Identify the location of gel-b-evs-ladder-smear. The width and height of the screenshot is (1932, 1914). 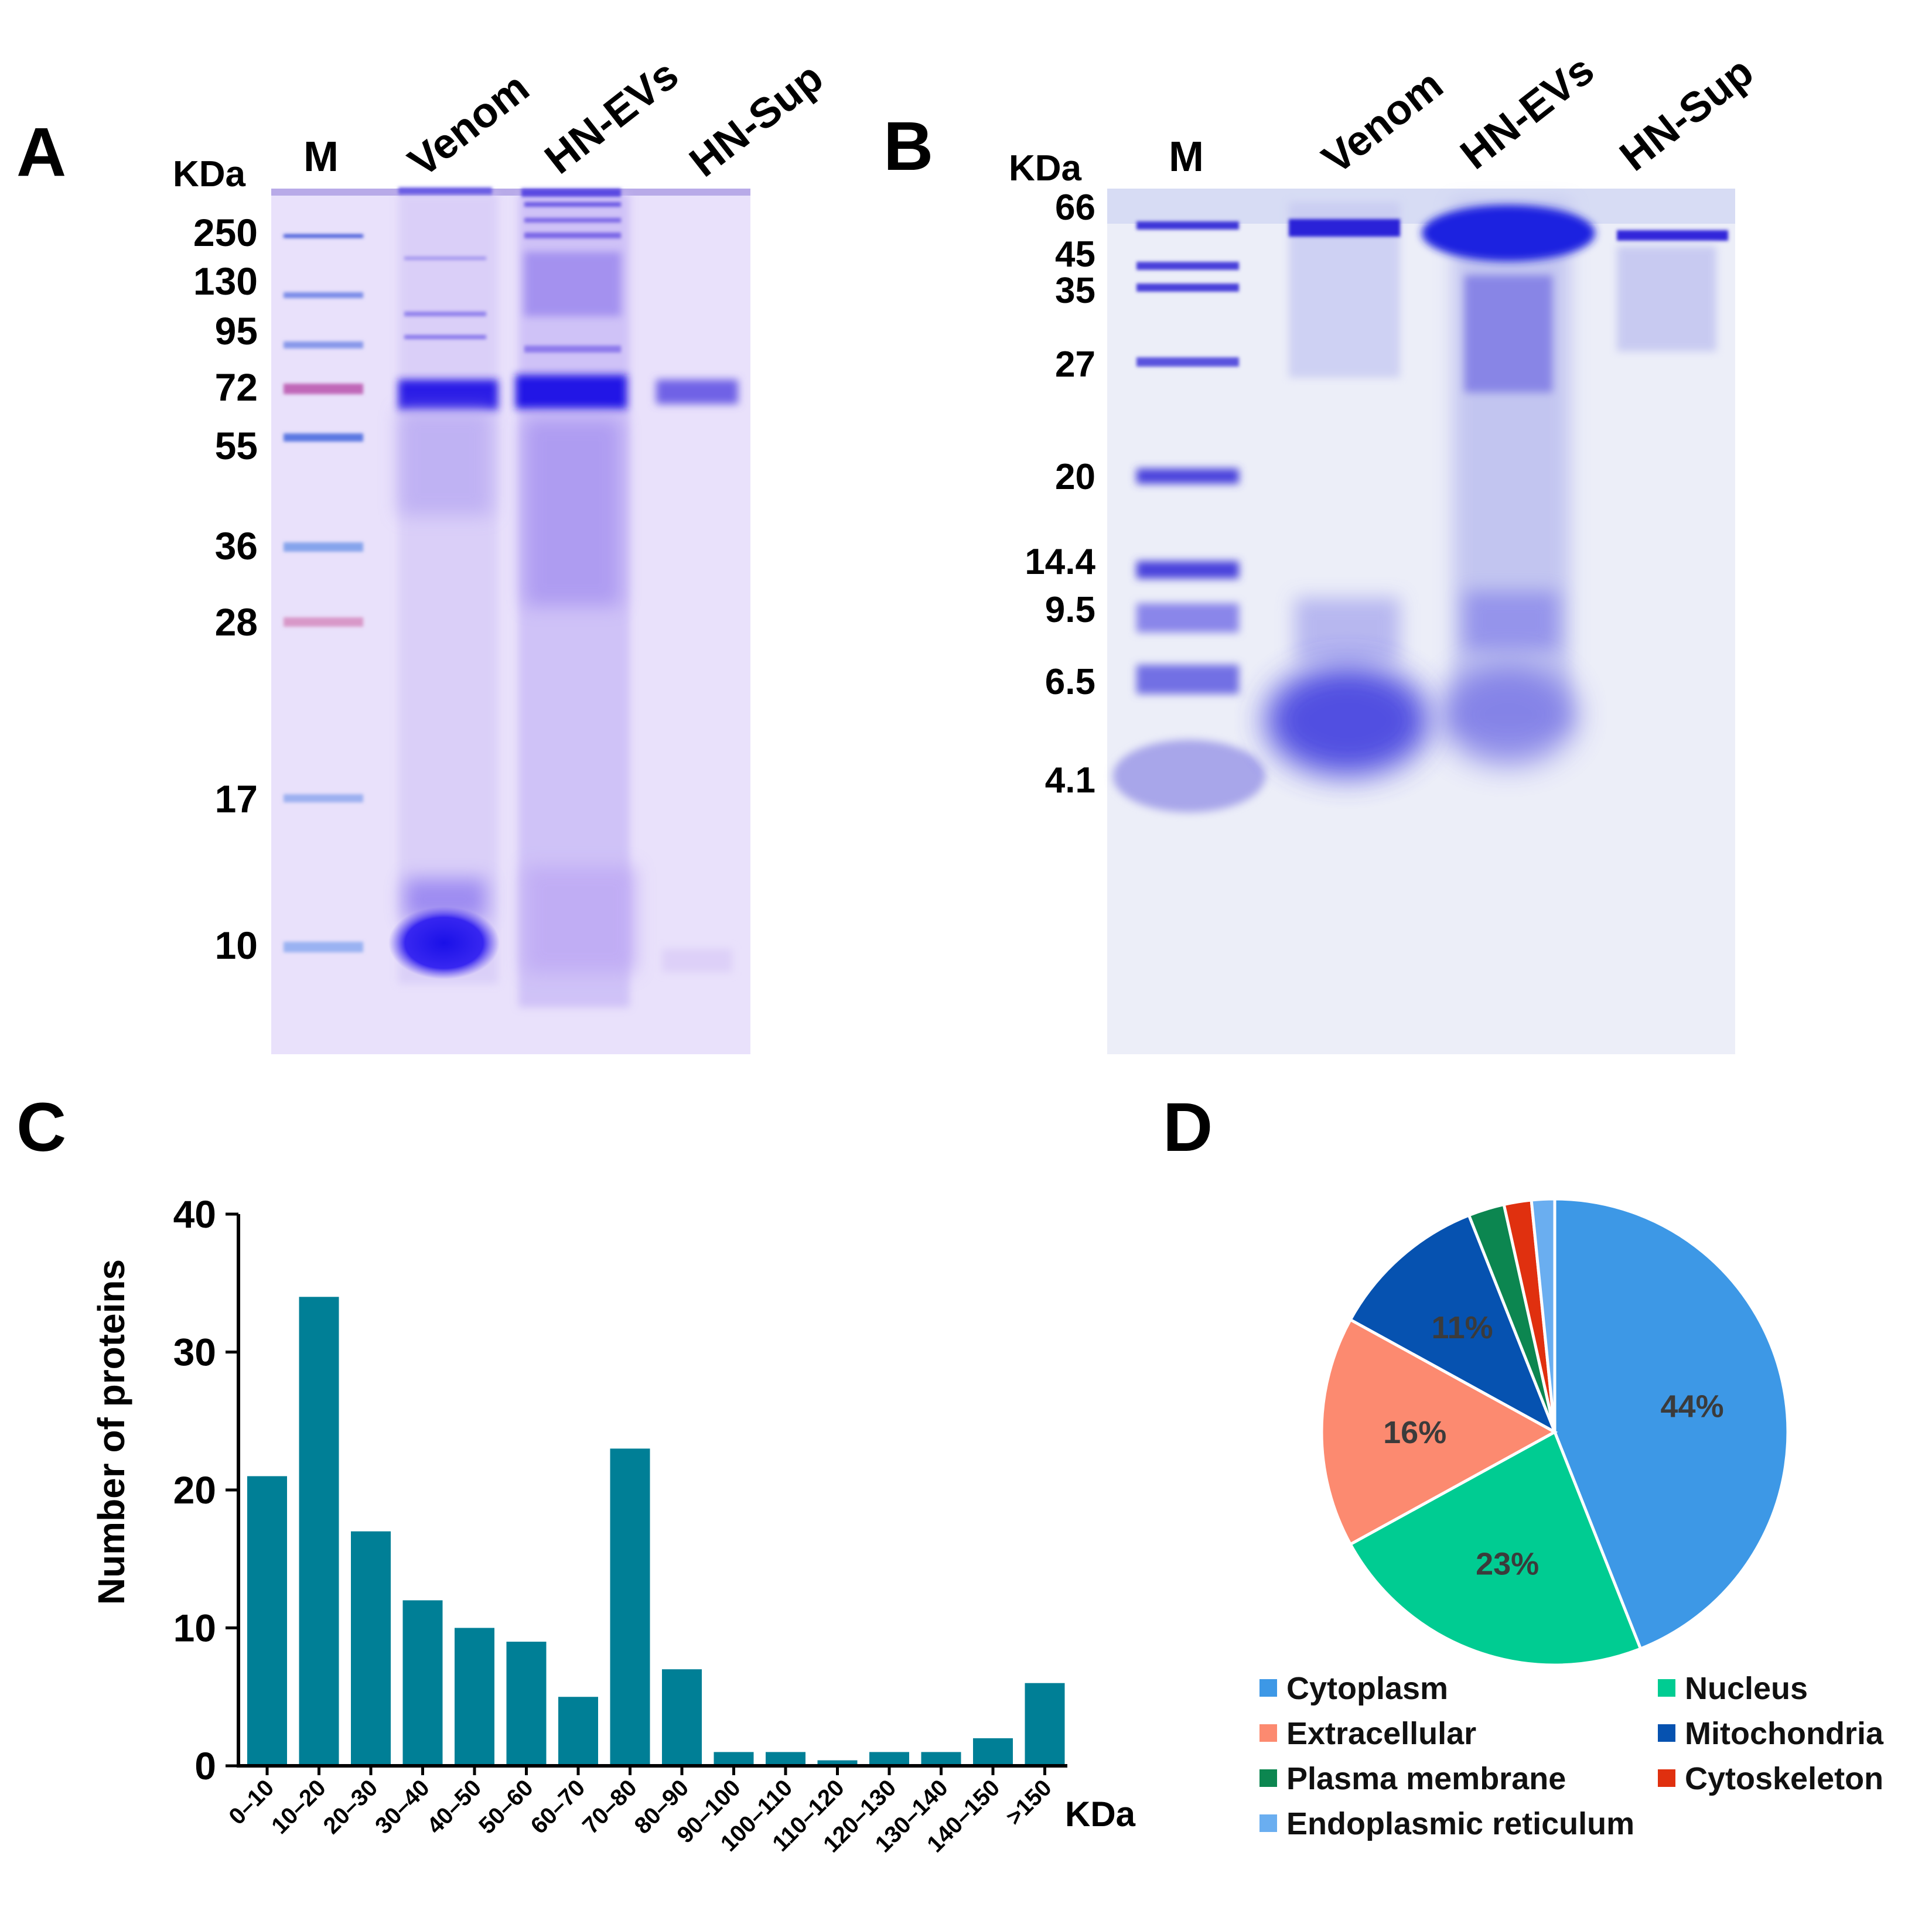
(1509, 333).